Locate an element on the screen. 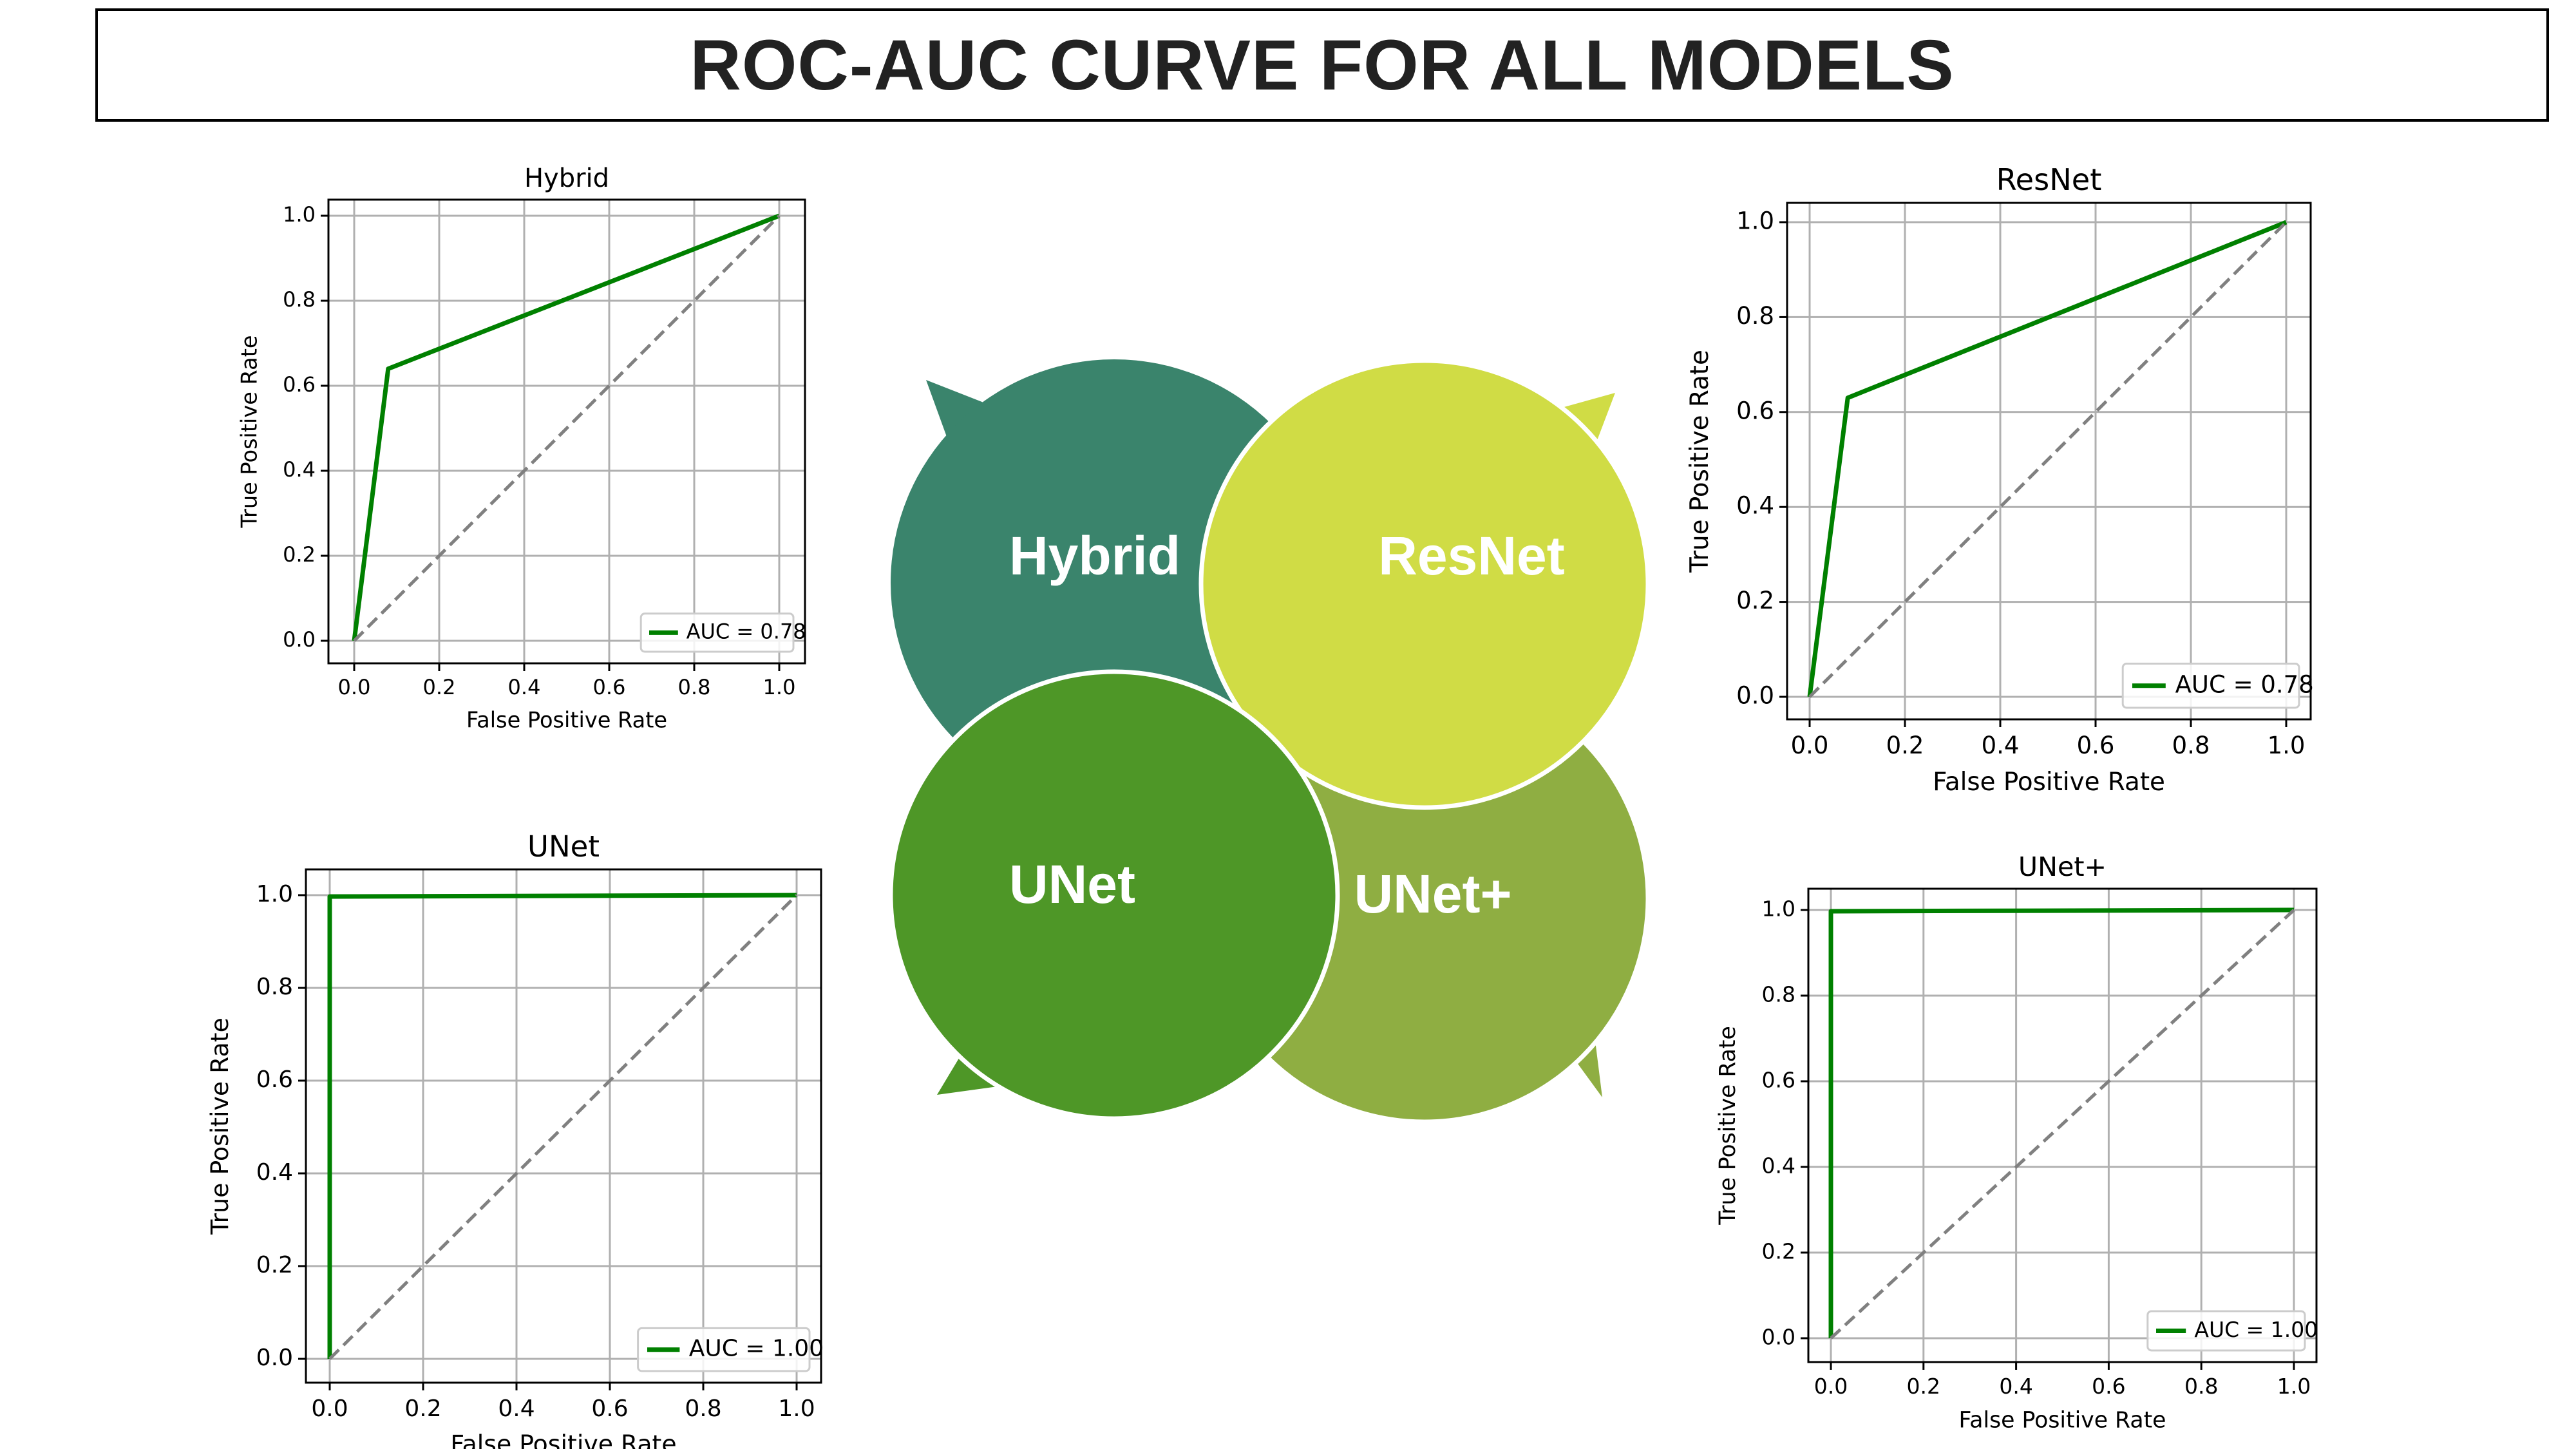  chart-title: UNet is located at coordinates (563, 846).